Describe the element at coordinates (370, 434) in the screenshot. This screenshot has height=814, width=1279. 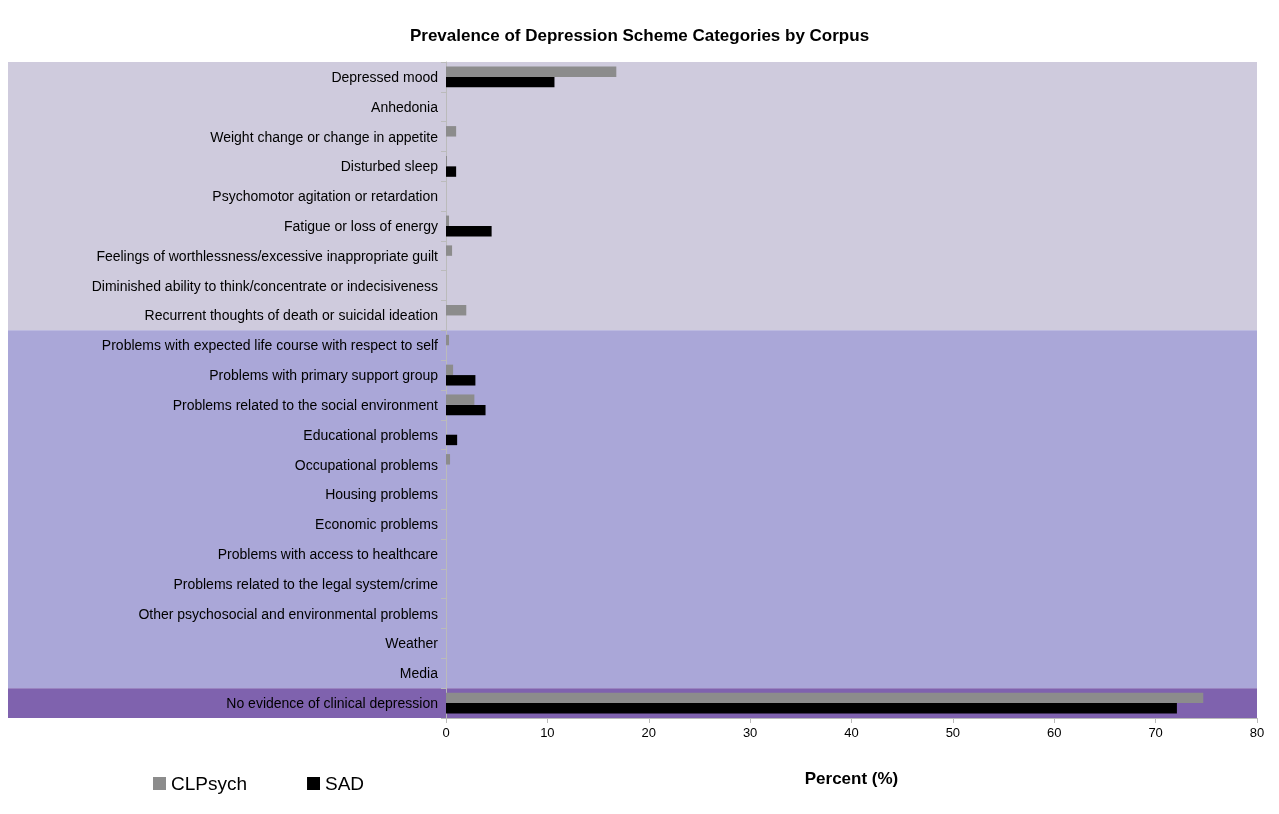
I see `y-tick-label: Educational problems` at that location.